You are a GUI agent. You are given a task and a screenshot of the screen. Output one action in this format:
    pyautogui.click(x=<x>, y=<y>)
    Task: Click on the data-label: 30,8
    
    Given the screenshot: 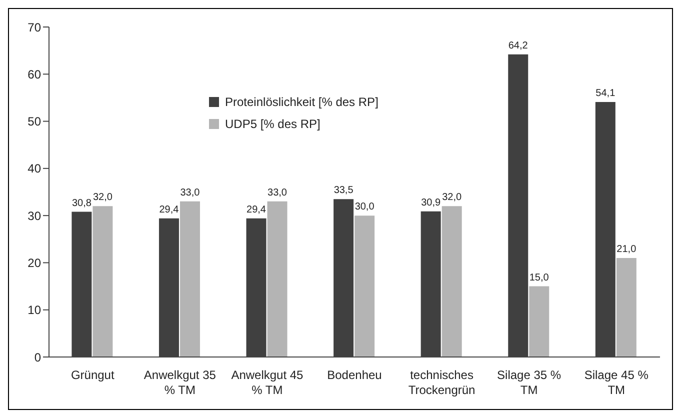 What is the action you would take?
    pyautogui.click(x=82, y=203)
    